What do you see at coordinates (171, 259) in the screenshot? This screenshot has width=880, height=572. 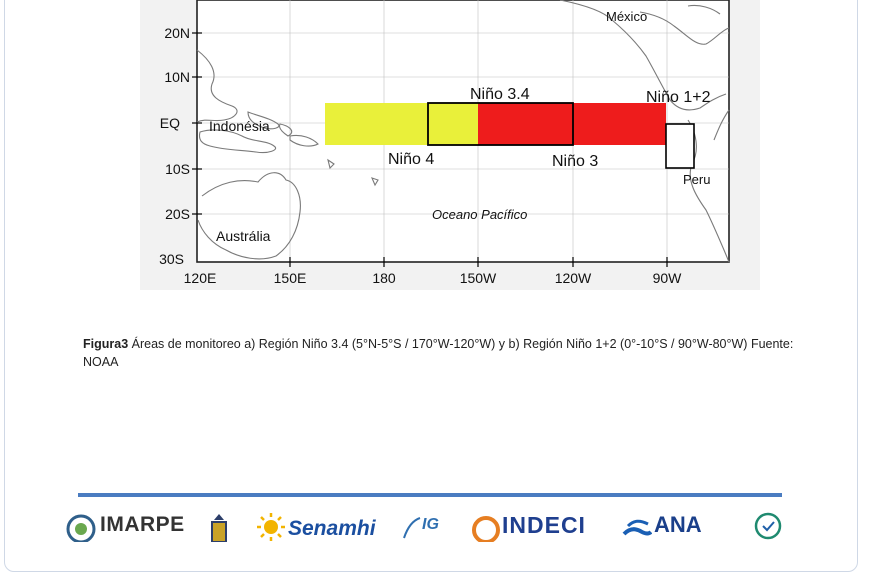 I see `lat-label-30s: 30S` at bounding box center [171, 259].